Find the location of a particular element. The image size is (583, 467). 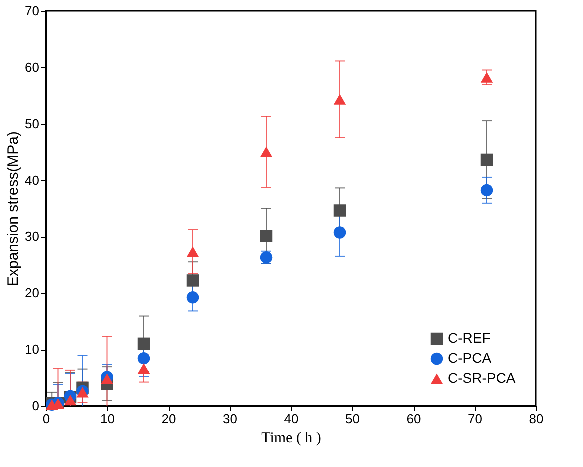

y-tick-label: 10 is located at coordinates (32, 350).